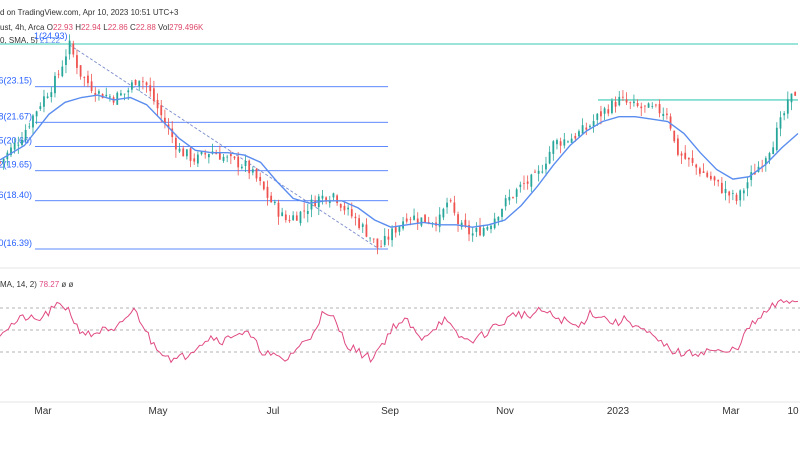 This screenshot has width=800, height=450. Describe the element at coordinates (78, 27) in the screenshot. I see `high-label: H` at that location.